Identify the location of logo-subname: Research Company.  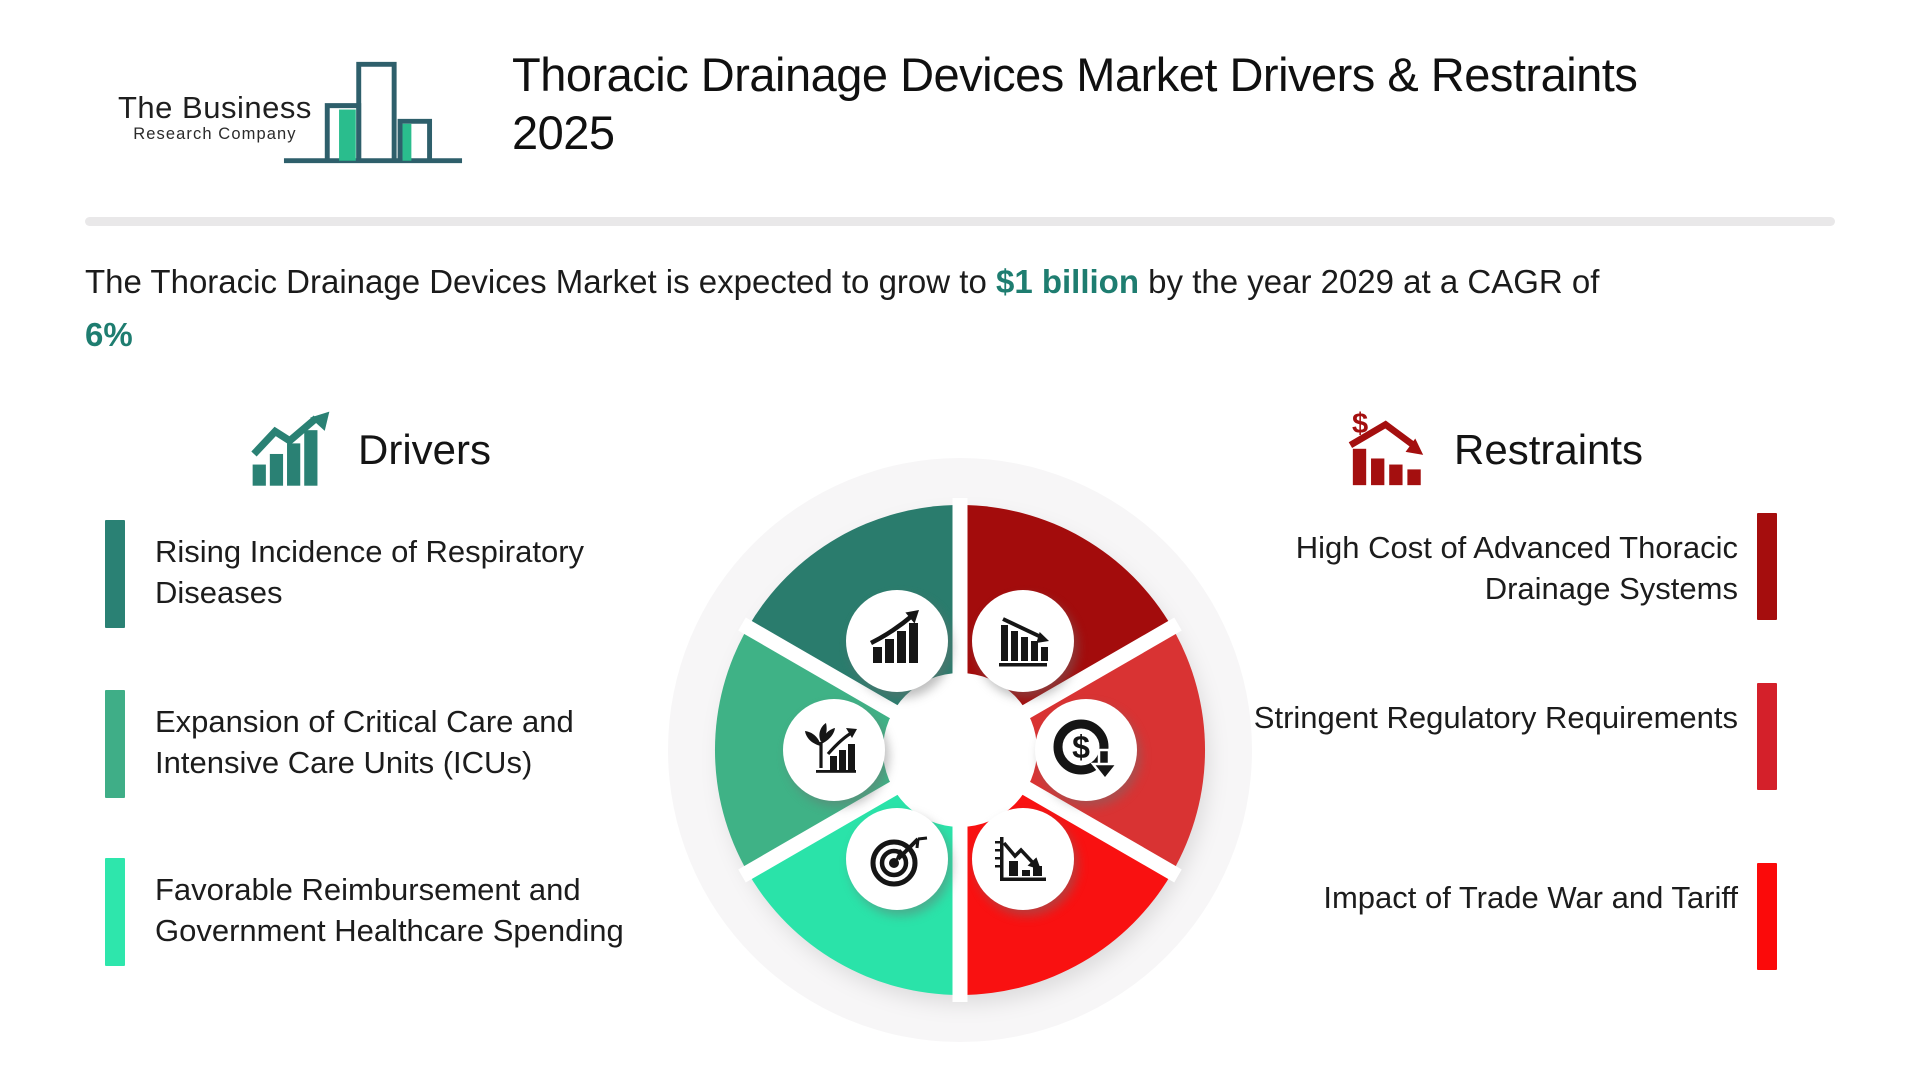
(215, 134).